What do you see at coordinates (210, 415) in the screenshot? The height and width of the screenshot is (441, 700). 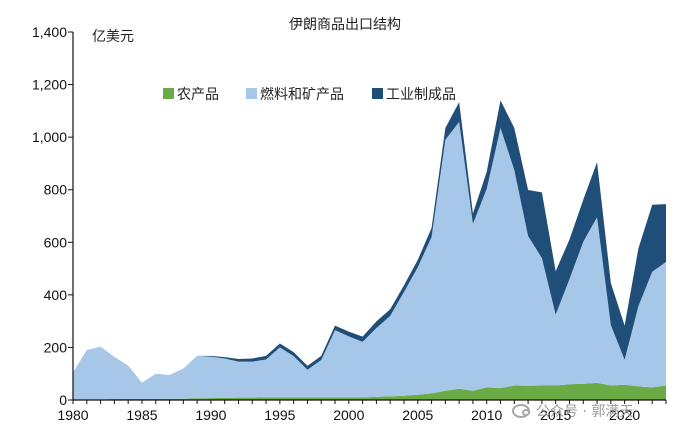 I see `x-tick-label: 1990` at bounding box center [210, 415].